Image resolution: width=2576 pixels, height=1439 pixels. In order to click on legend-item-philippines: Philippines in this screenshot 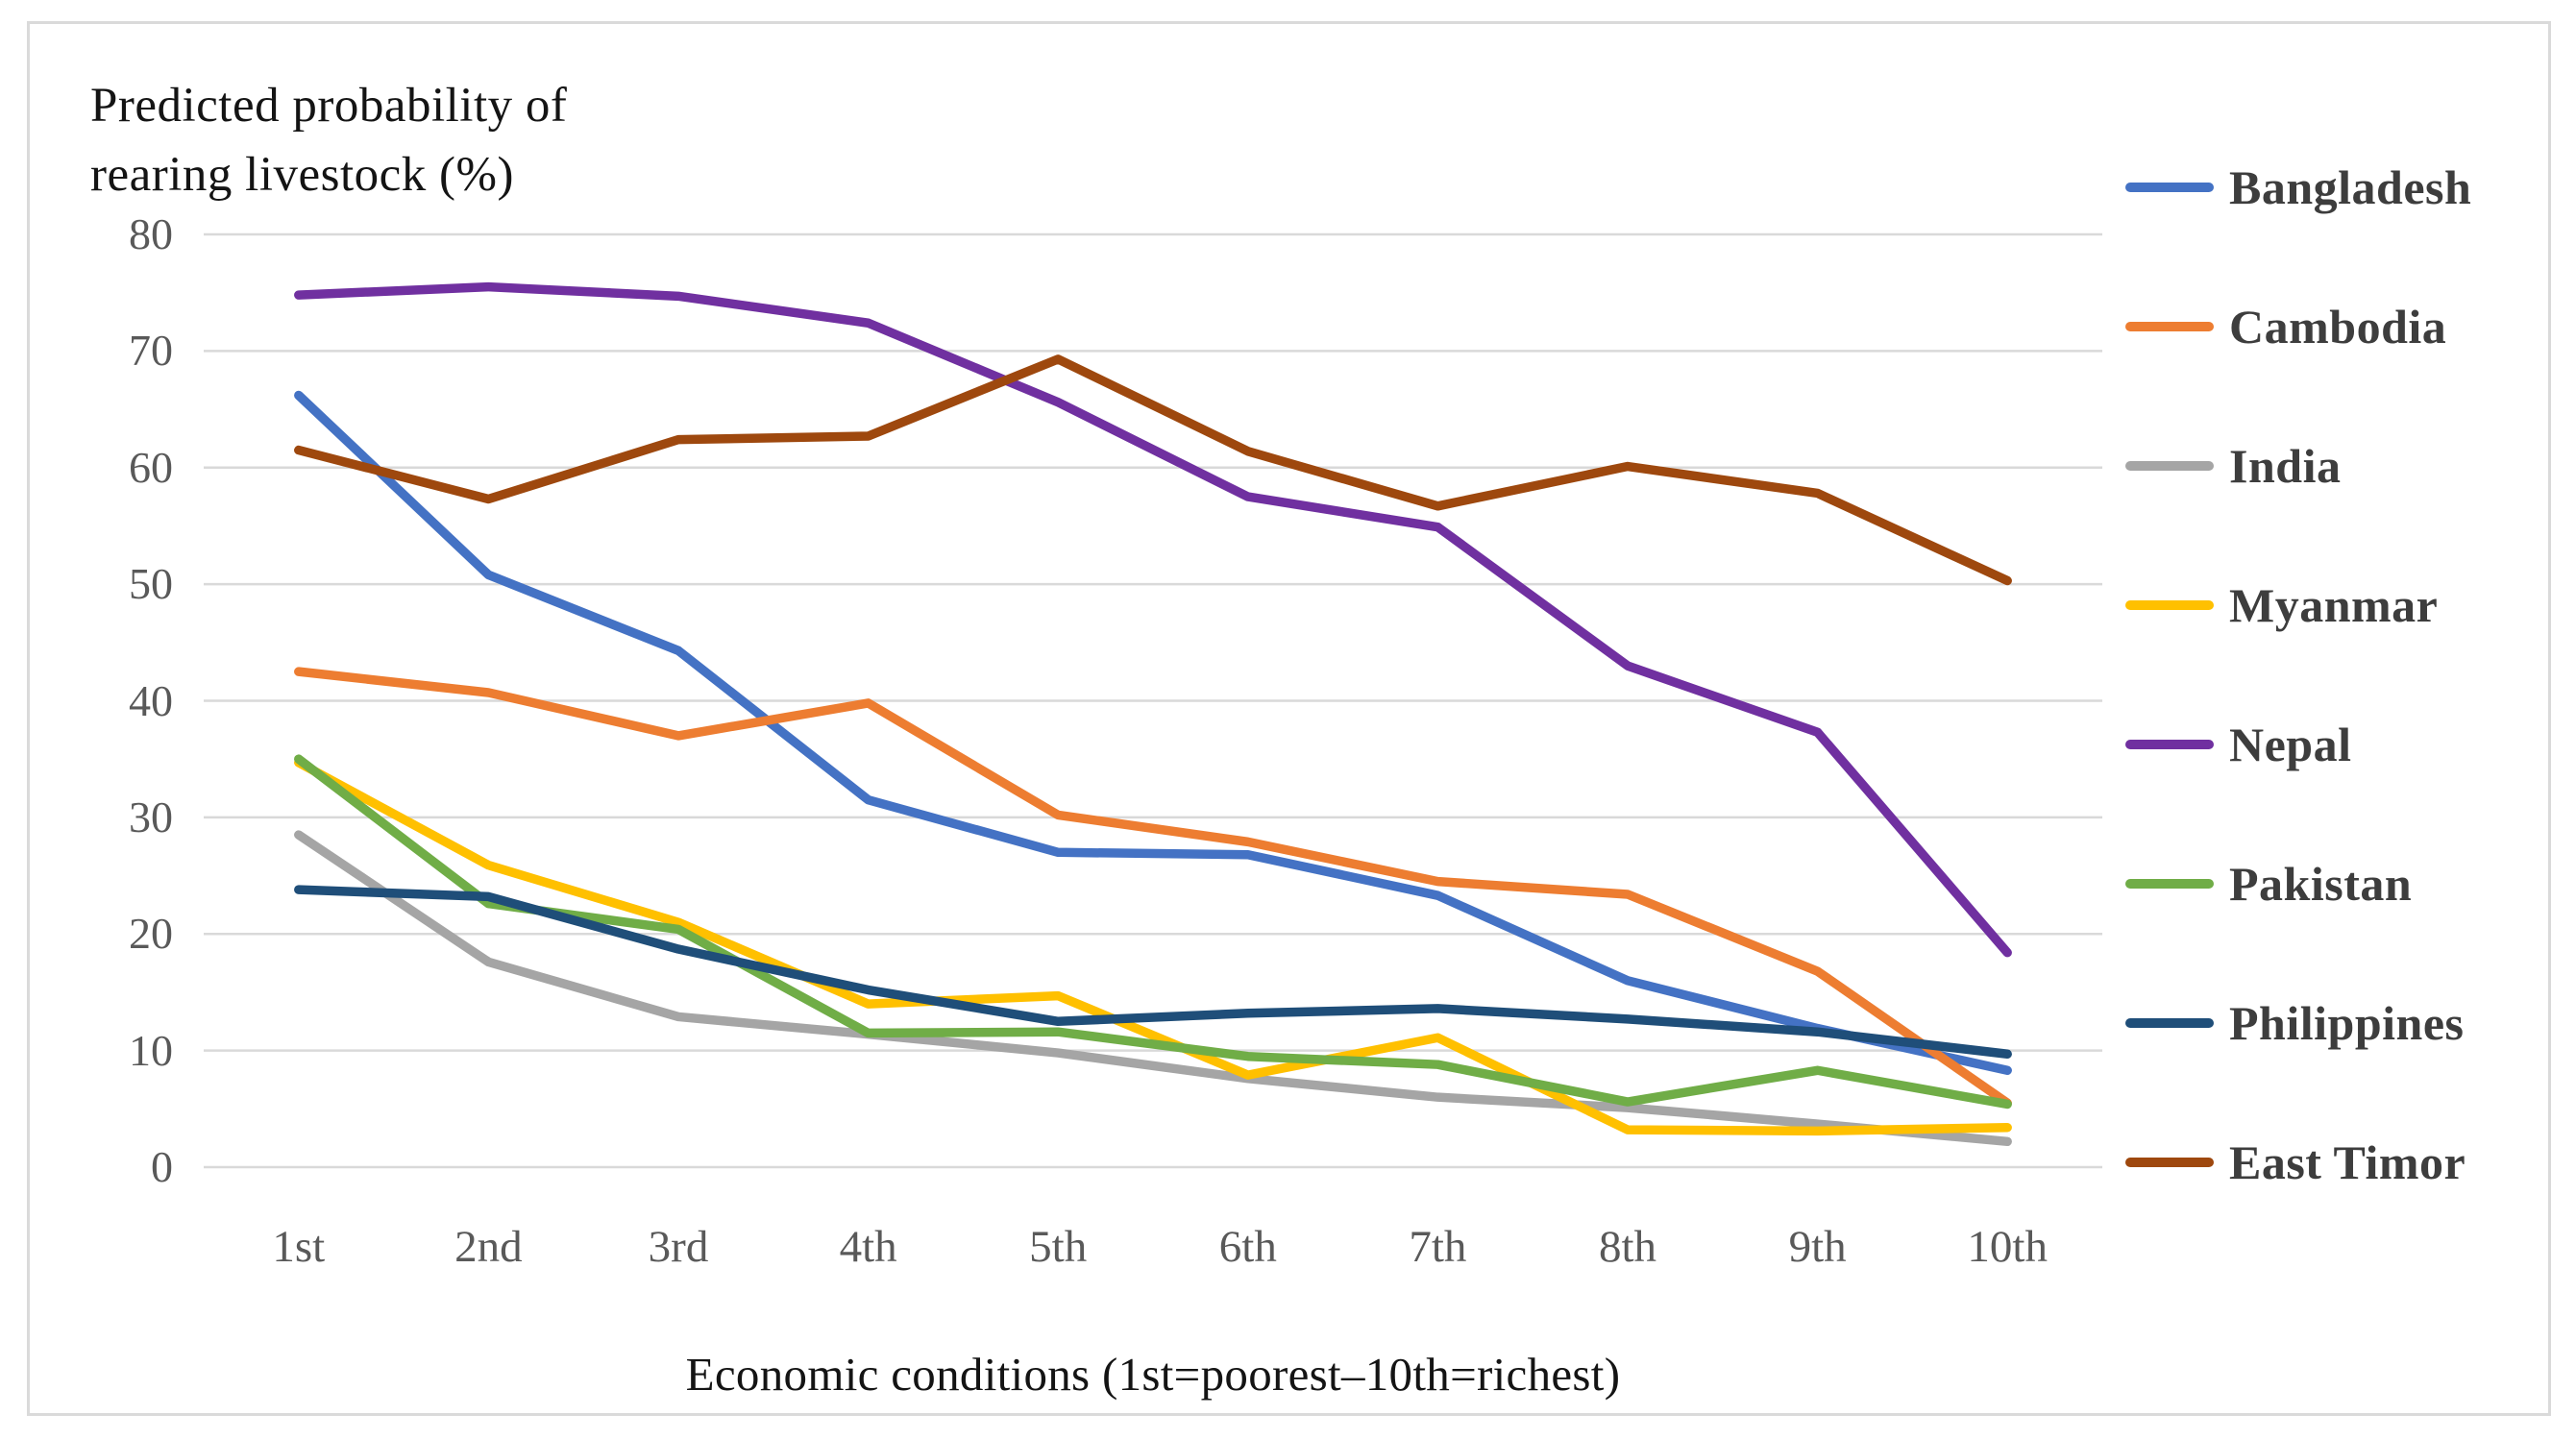, I will do `click(2295, 1023)`.